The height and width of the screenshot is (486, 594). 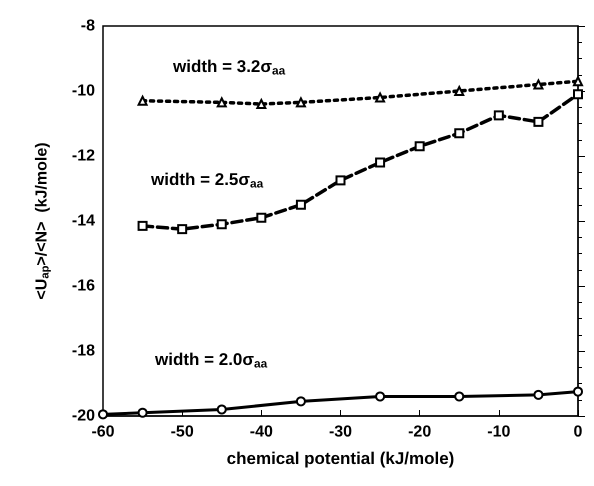 I want to click on x-tick-label: 0, so click(x=578, y=432).